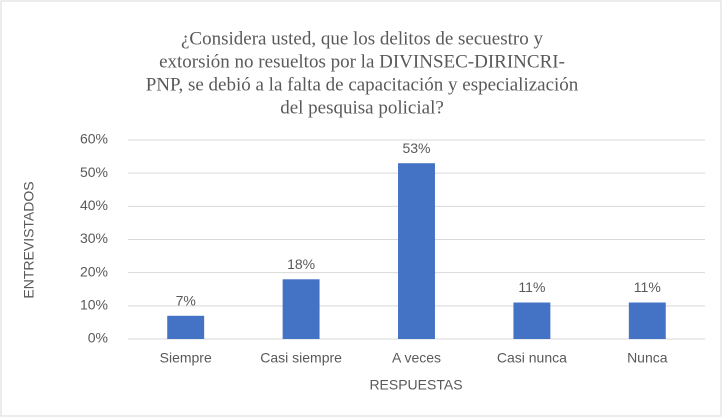  What do you see at coordinates (29, 239) in the screenshot?
I see `y-axis-label: ENTREVISTADOS` at bounding box center [29, 239].